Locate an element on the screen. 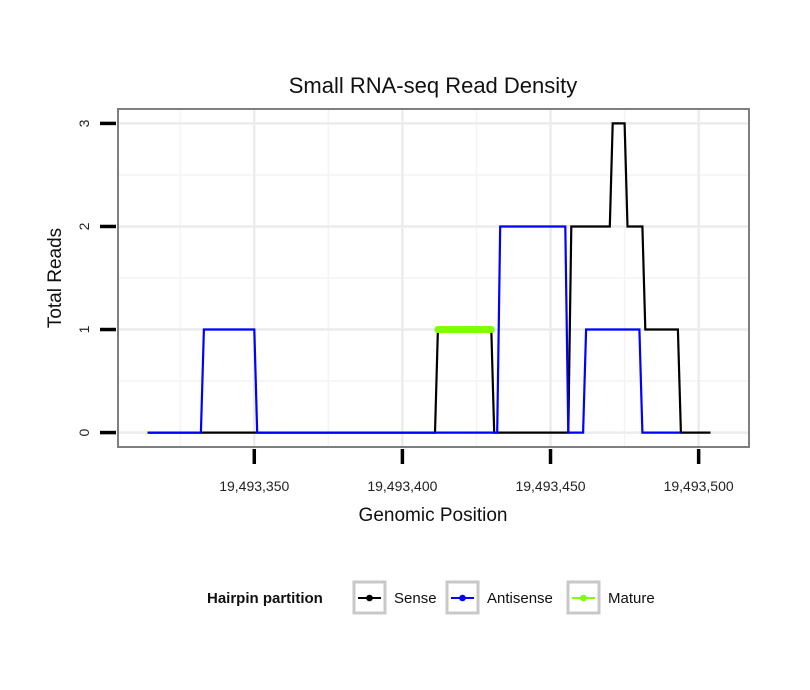 The height and width of the screenshot is (690, 810). legend-item-antisense: Antisense is located at coordinates (499, 597).